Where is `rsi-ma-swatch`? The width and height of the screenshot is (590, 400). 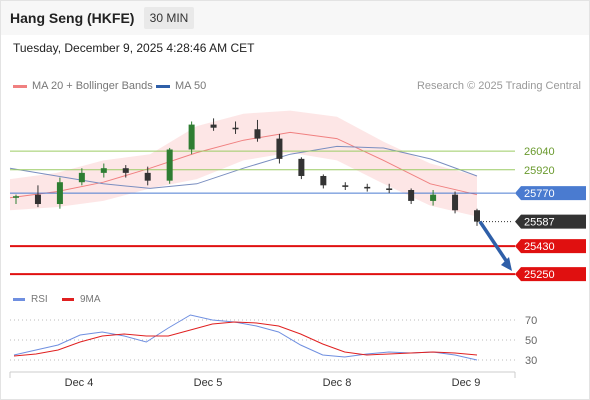
rsi-ma-swatch is located at coordinates (68, 299).